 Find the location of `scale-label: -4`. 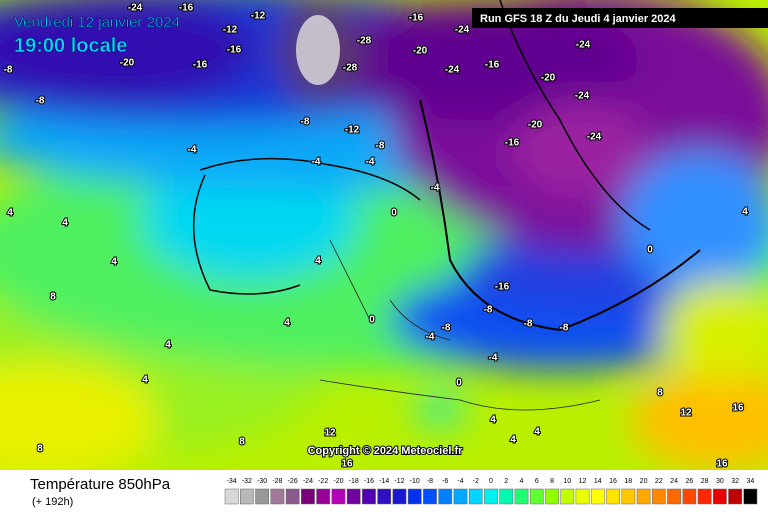

scale-label: -4 is located at coordinates (460, 481).